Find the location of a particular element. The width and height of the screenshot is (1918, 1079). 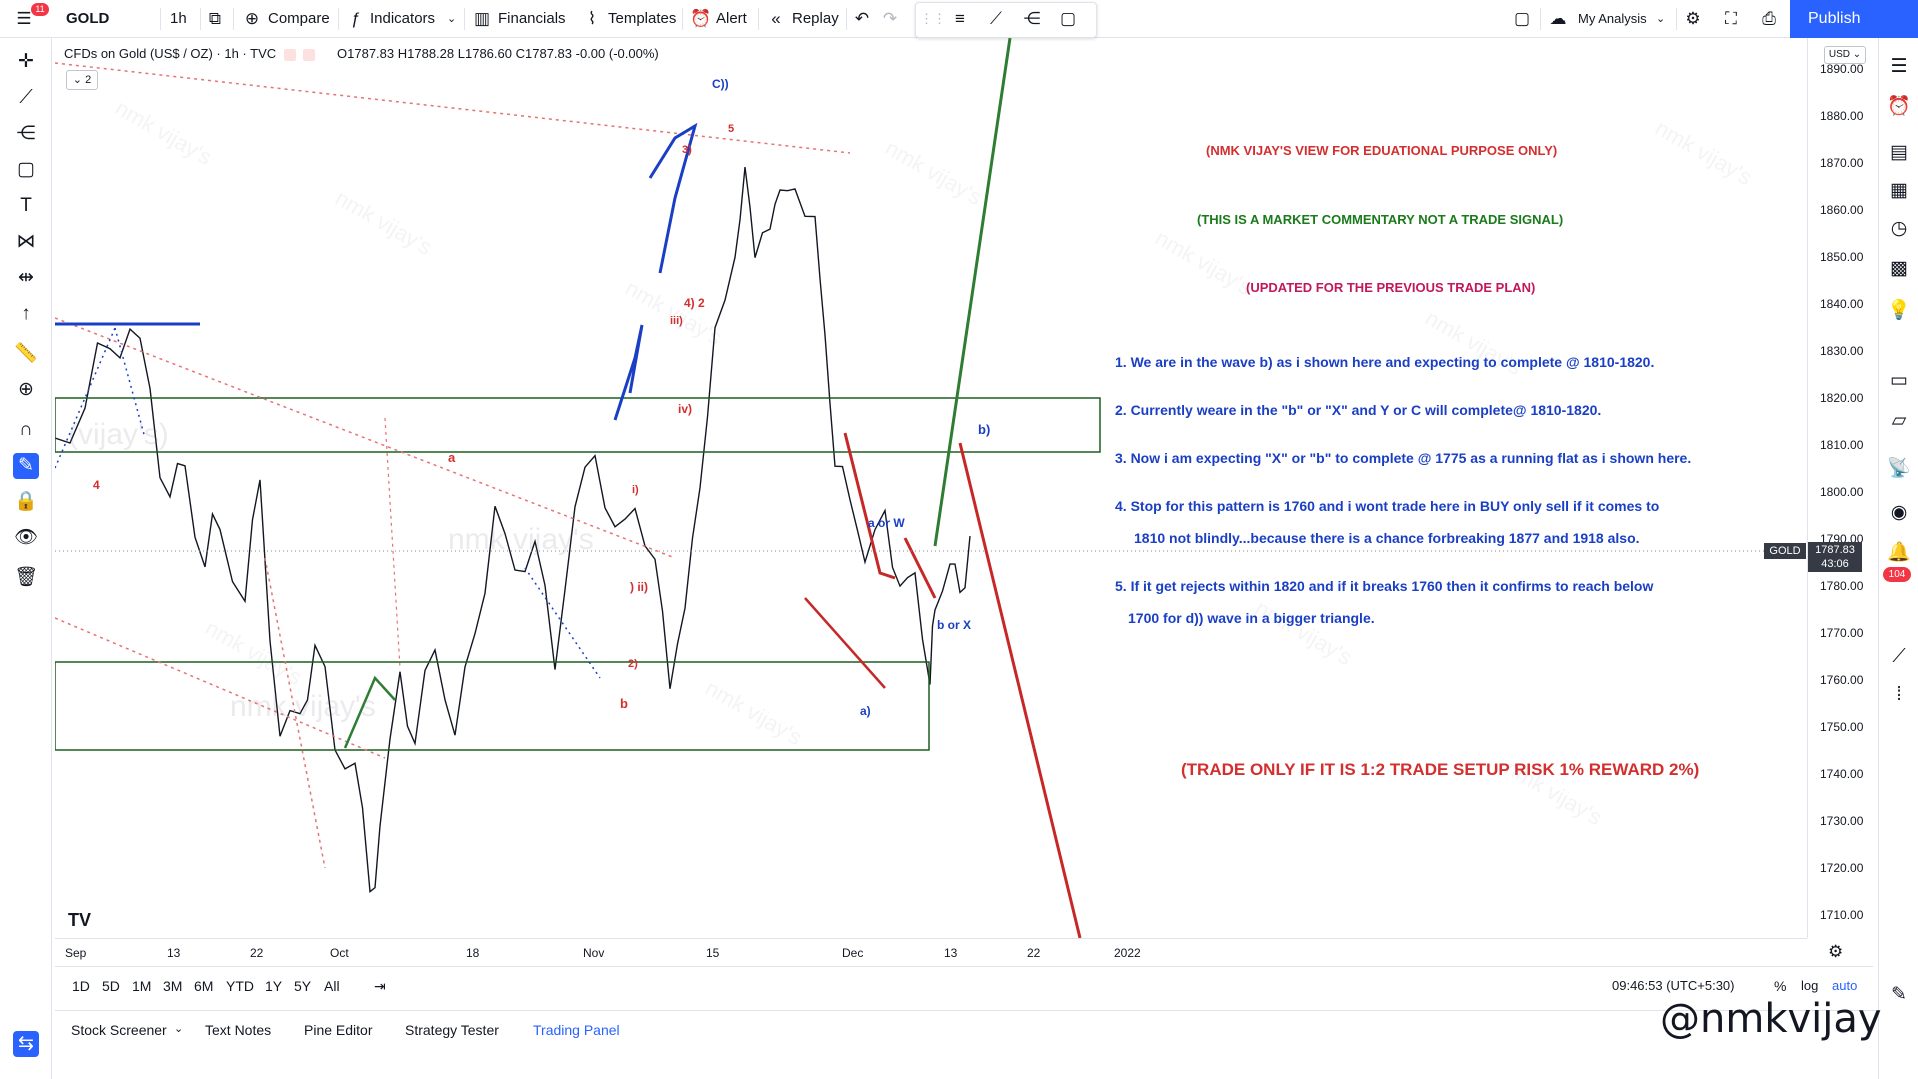

crosshair-icon: ✛ is located at coordinates (26, 61).